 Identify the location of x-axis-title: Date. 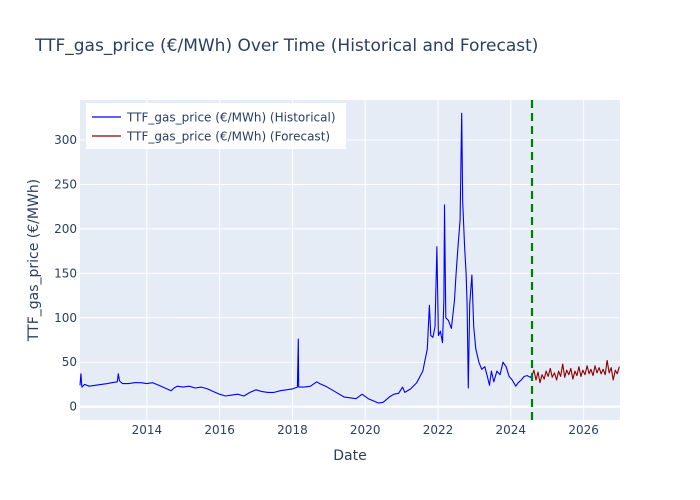
(349, 456).